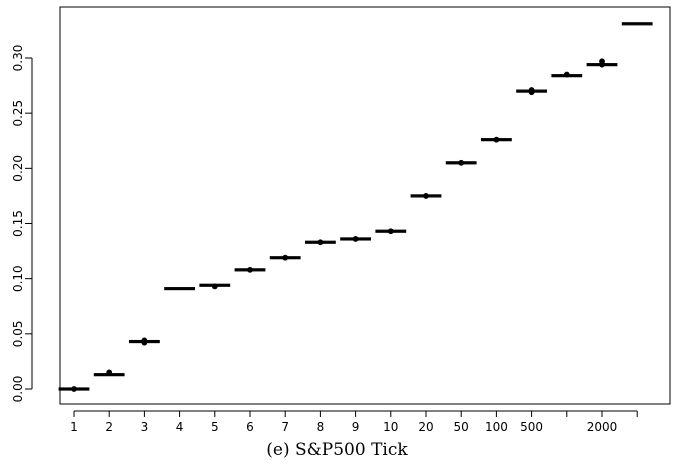 This screenshot has height=465, width=674. I want to click on x-tick-label: 20, so click(425, 427).